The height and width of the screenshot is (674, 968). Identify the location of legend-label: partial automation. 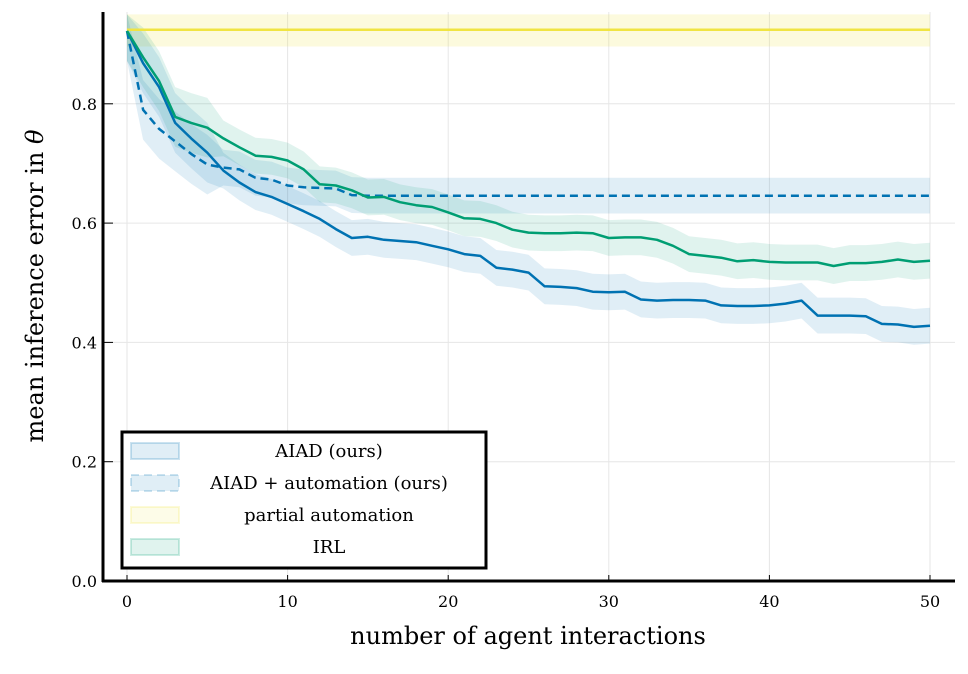
(329, 515).